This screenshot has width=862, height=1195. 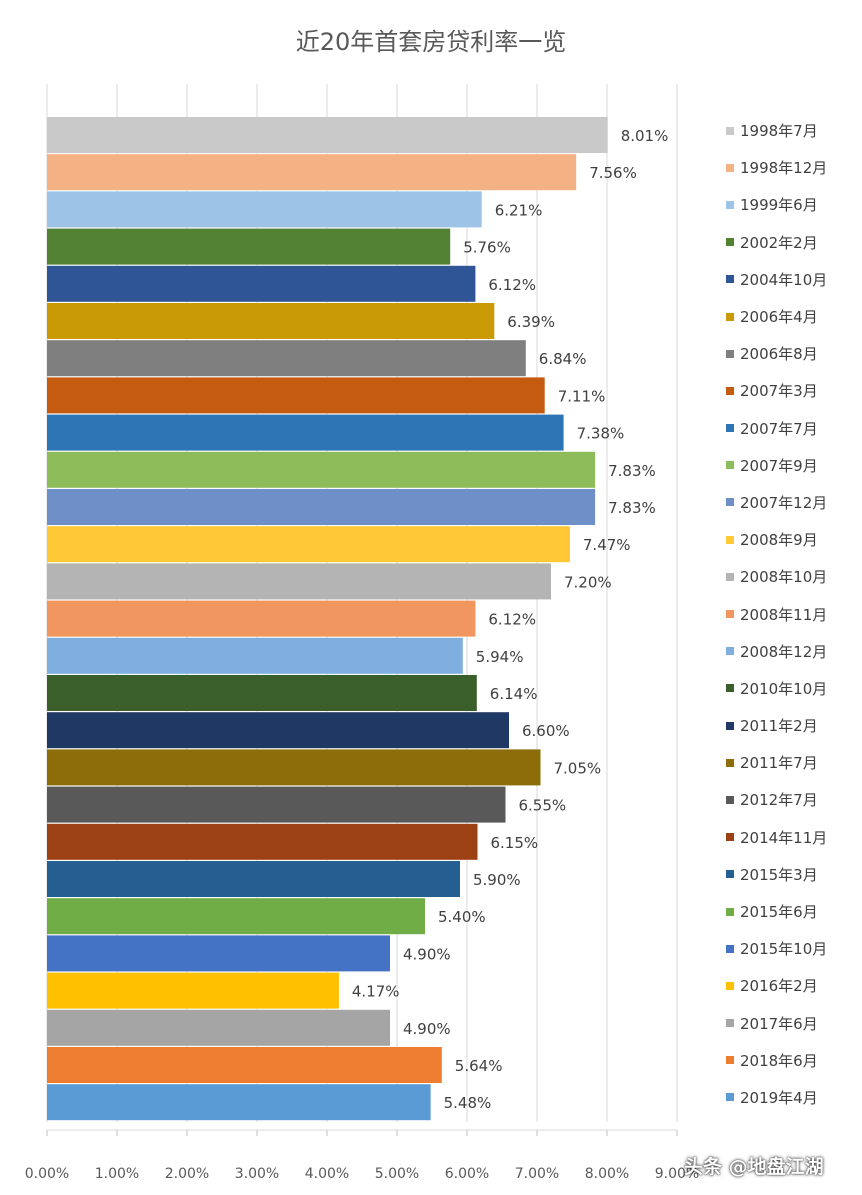 I want to click on data-label: 8.01%, so click(x=645, y=136).